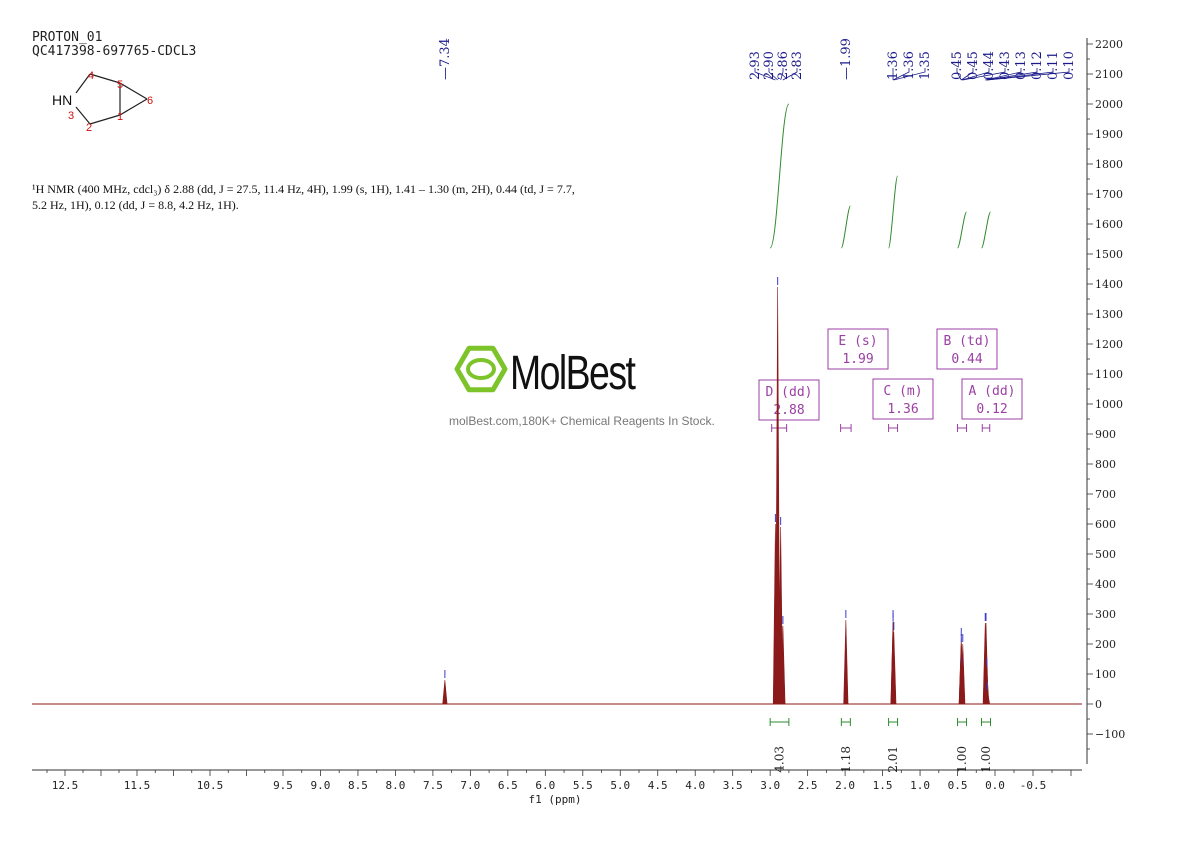 The image size is (1190, 841). What do you see at coordinates (71, 116) in the screenshot?
I see `atom-number: 3` at bounding box center [71, 116].